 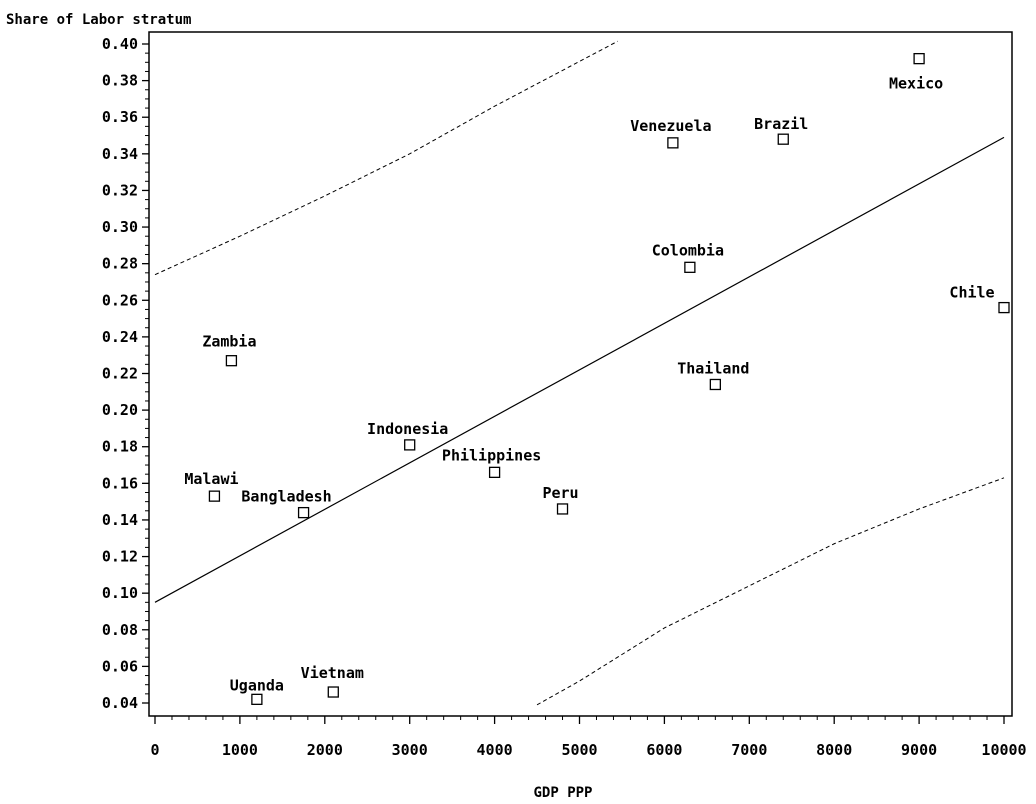 I want to click on y-tick-label: 0.04, so click(x=120, y=703).